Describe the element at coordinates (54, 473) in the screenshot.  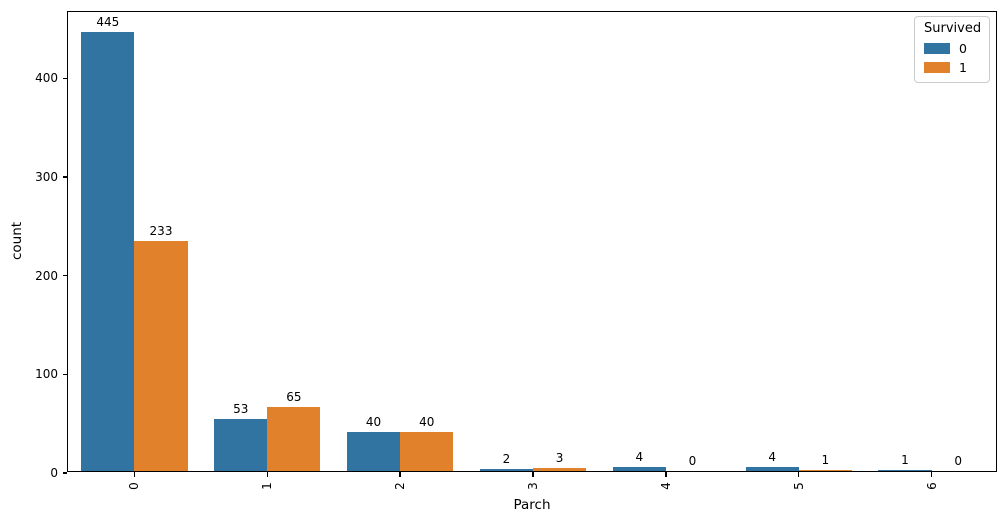
I see `y-tick-label: 0` at that location.